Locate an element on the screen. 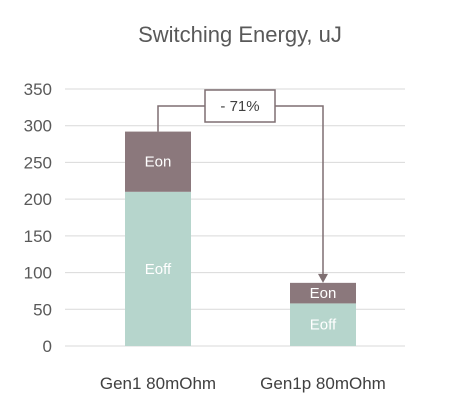 This screenshot has width=461, height=403. chart-title: Switching Energy, uJ is located at coordinates (240, 34).